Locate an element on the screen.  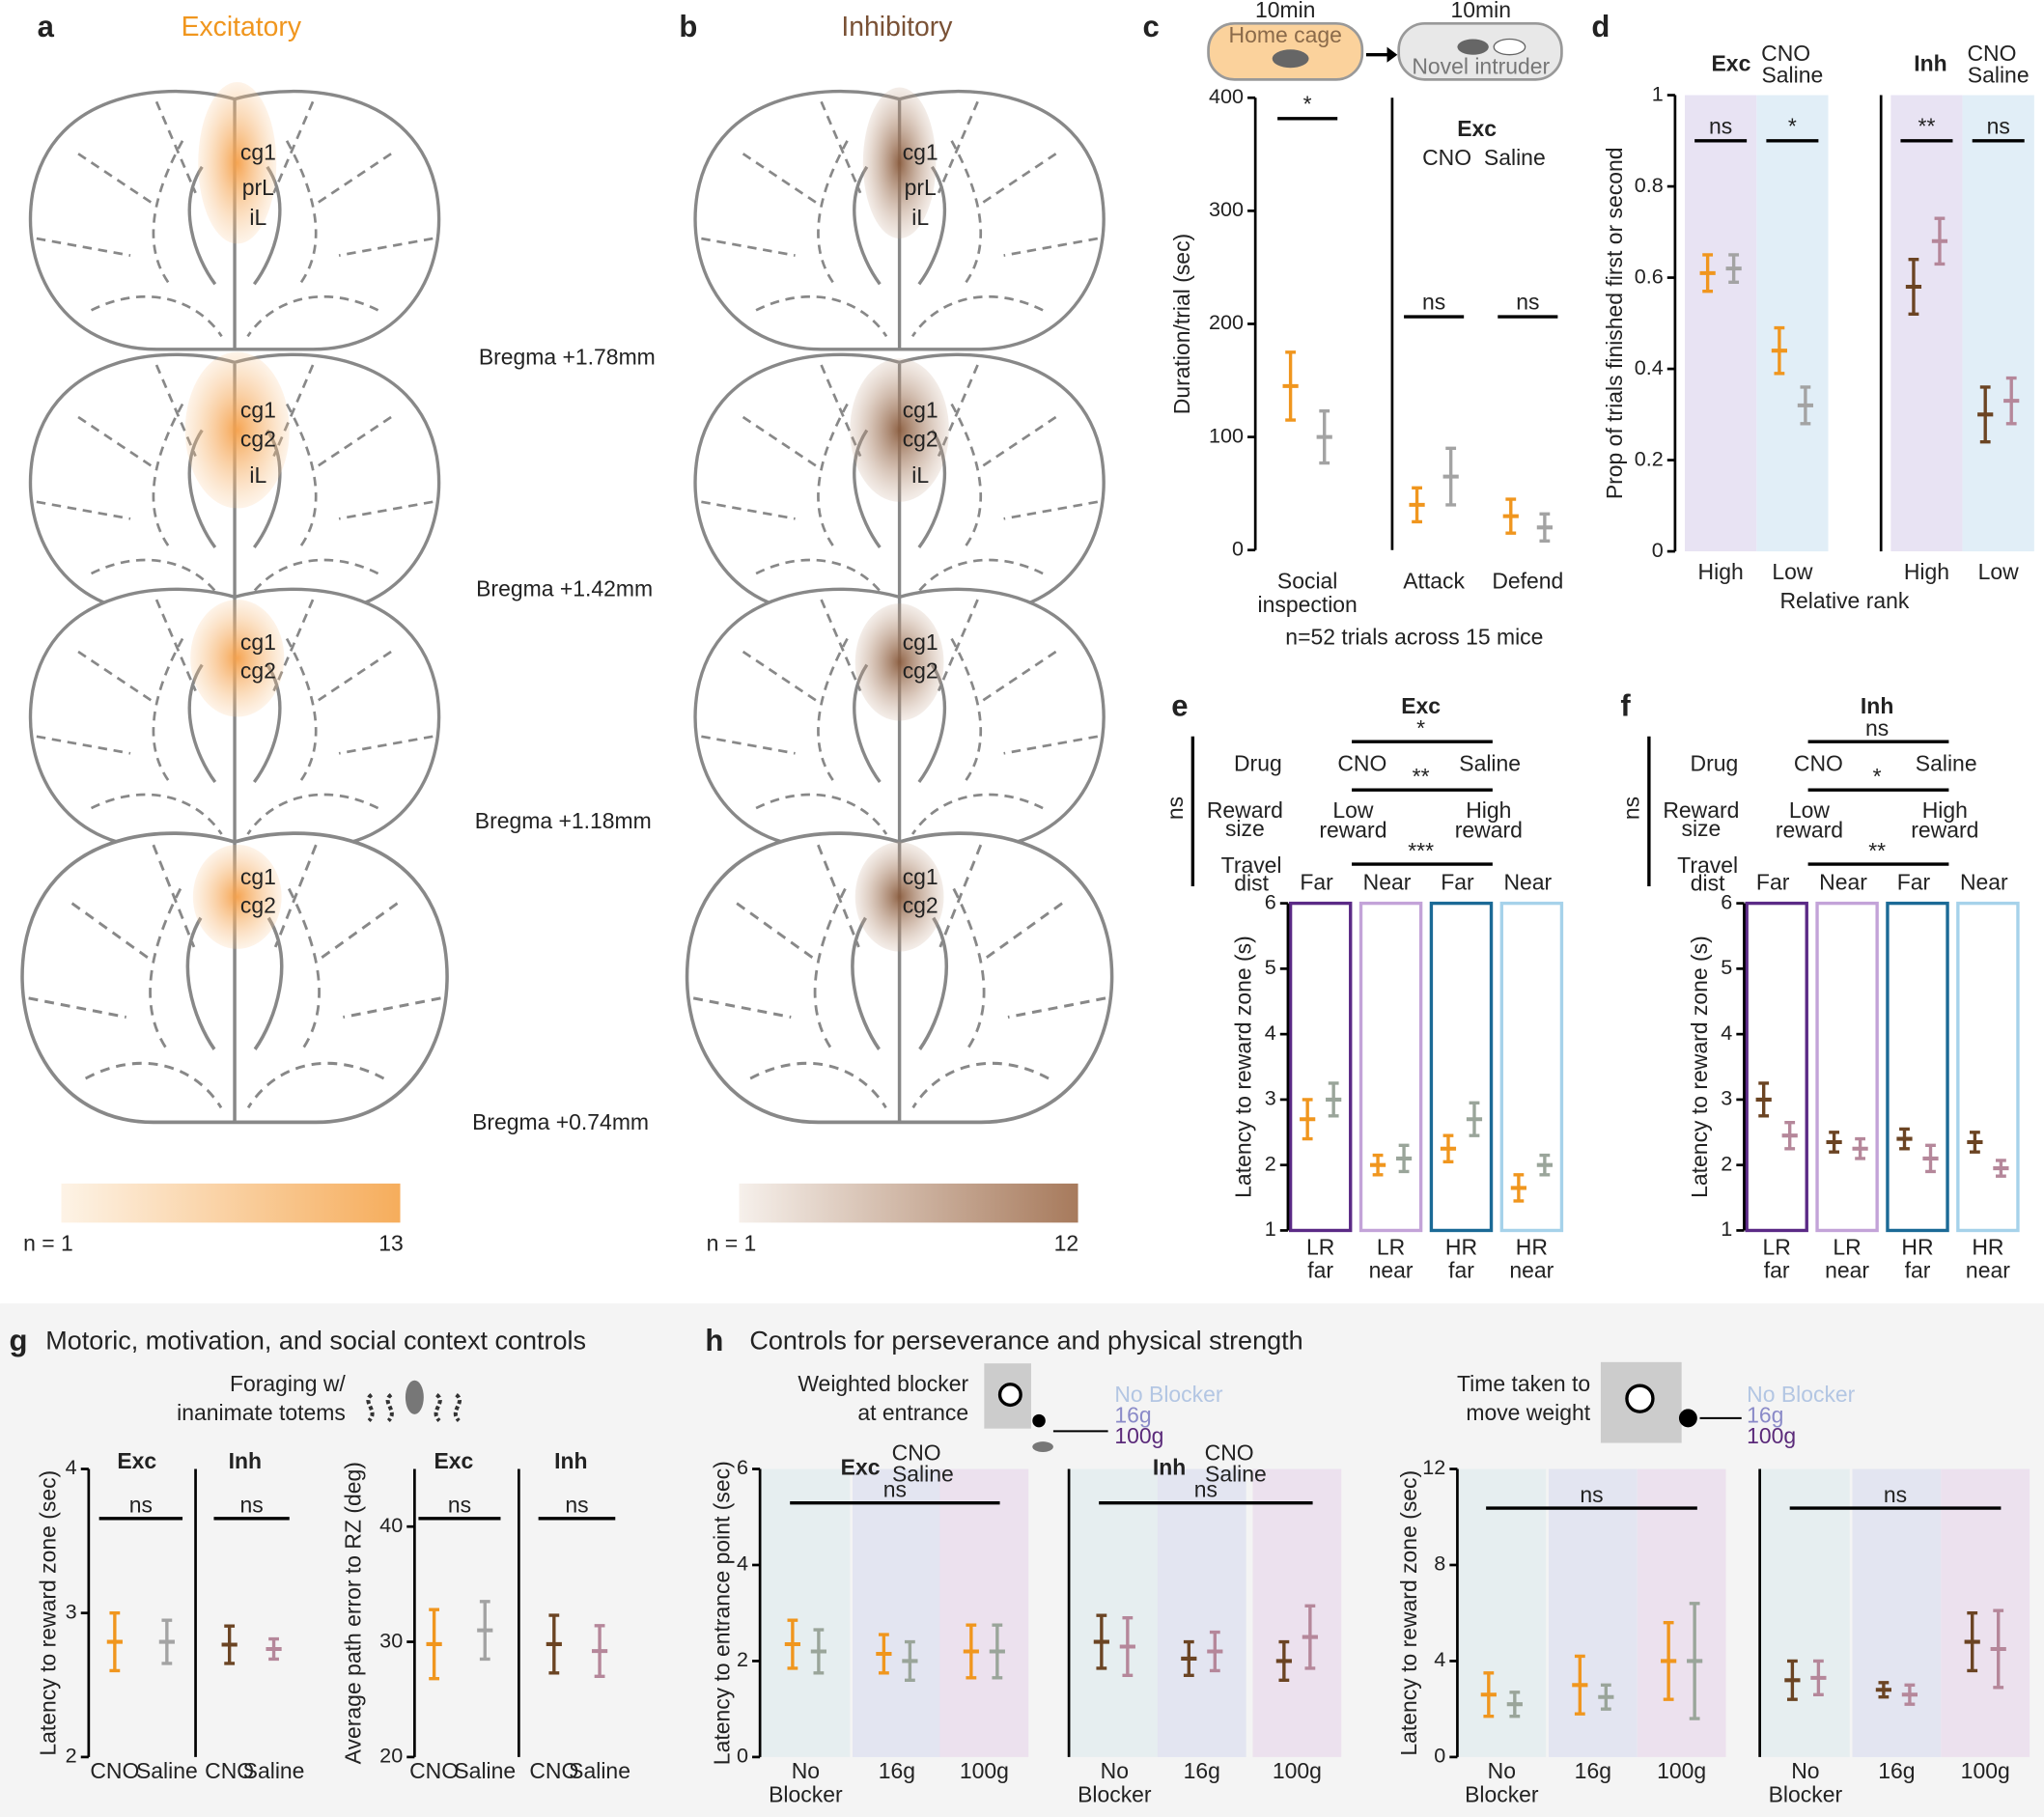
y-tick-label: 0.8 is located at coordinates (1650, 185).